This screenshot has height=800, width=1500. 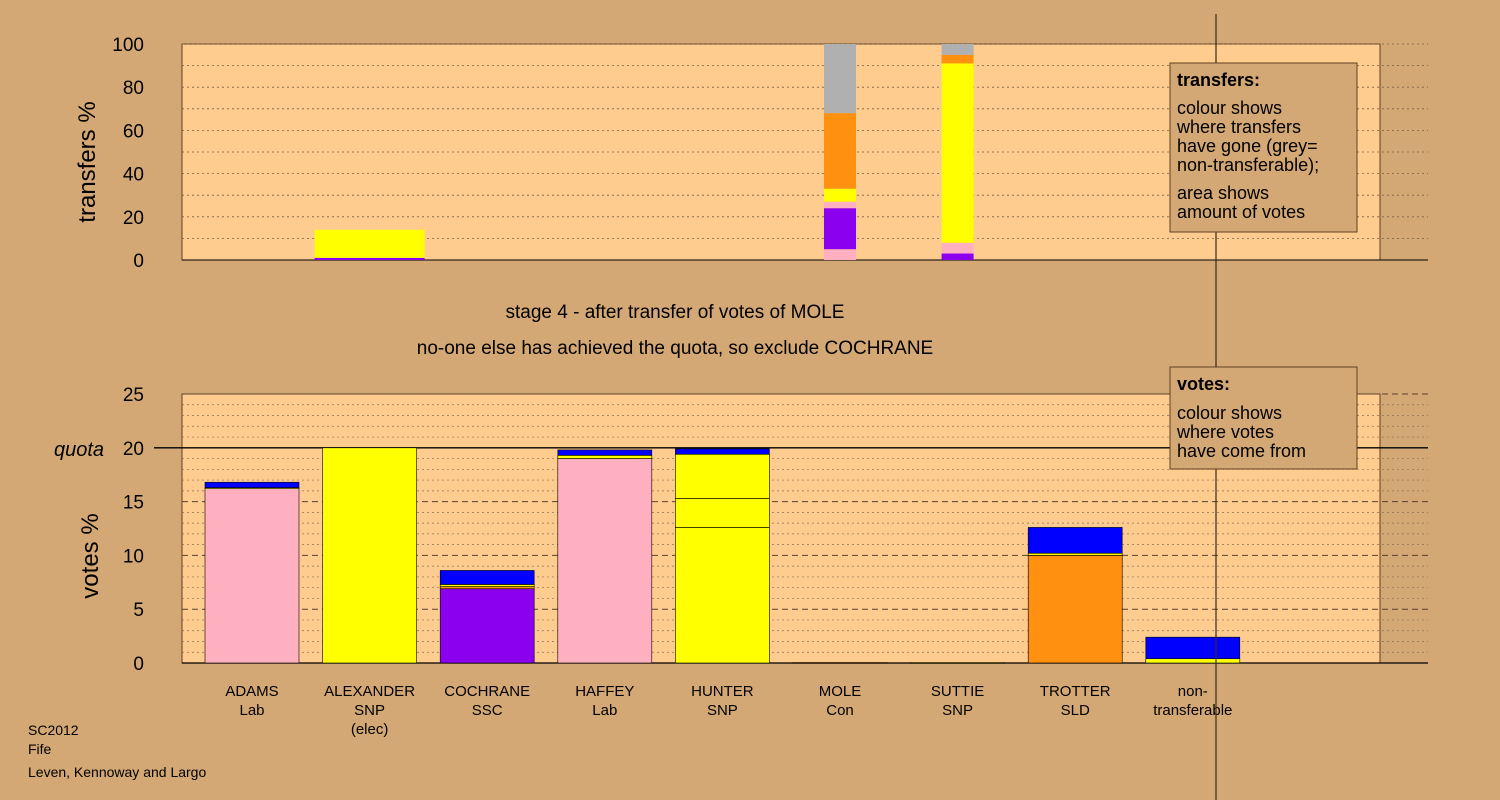 What do you see at coordinates (1241, 212) in the screenshot?
I see `transfers-legend-line: amount of votes` at bounding box center [1241, 212].